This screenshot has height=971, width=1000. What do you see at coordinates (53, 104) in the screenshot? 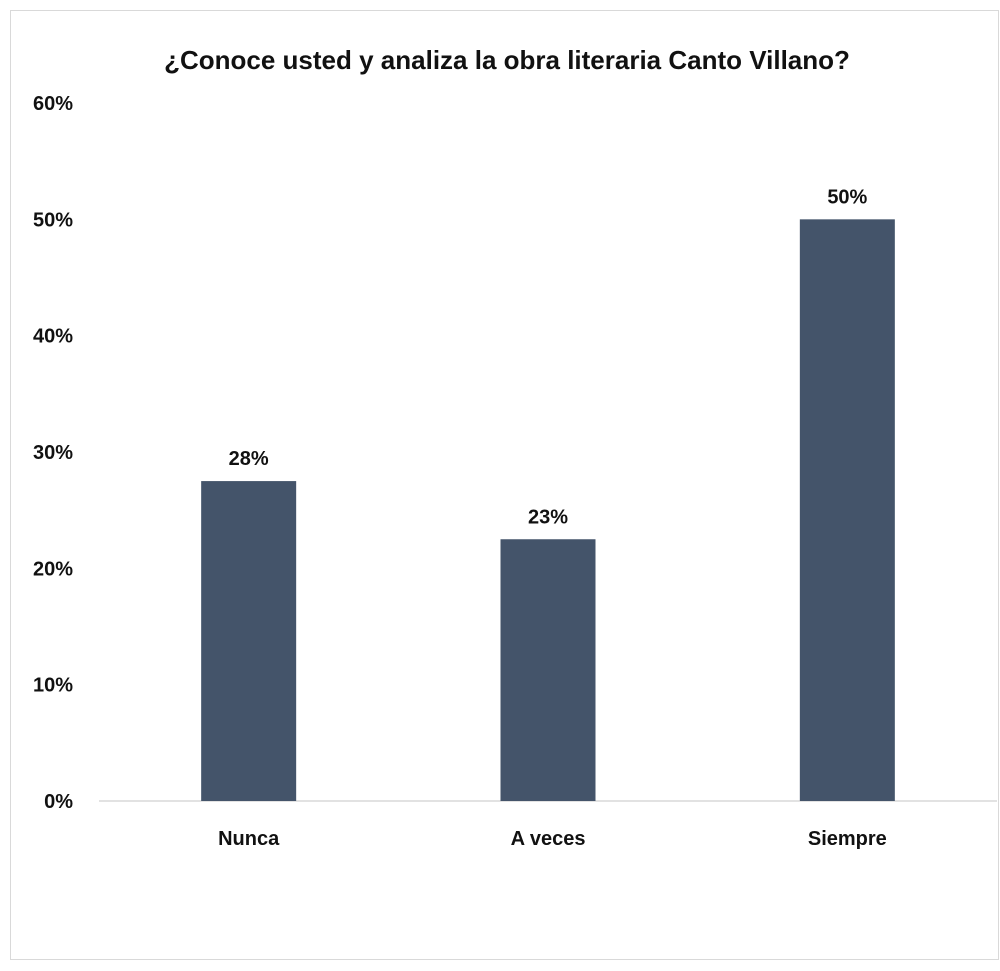
I see `y-tick-label: 60%` at bounding box center [53, 104].